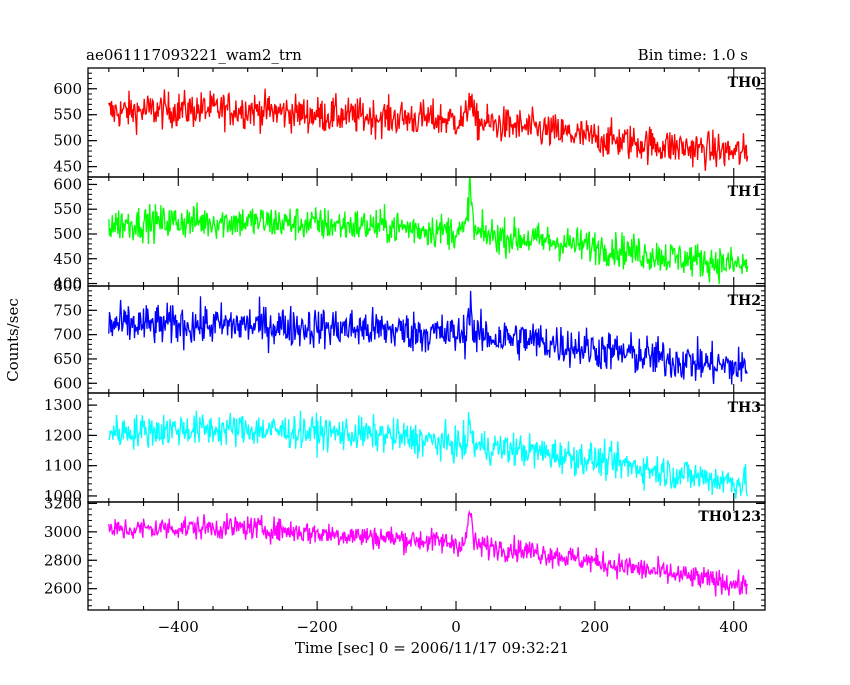  What do you see at coordinates (744, 192) in the screenshot?
I see `panel-label-th1: TH1` at bounding box center [744, 192].